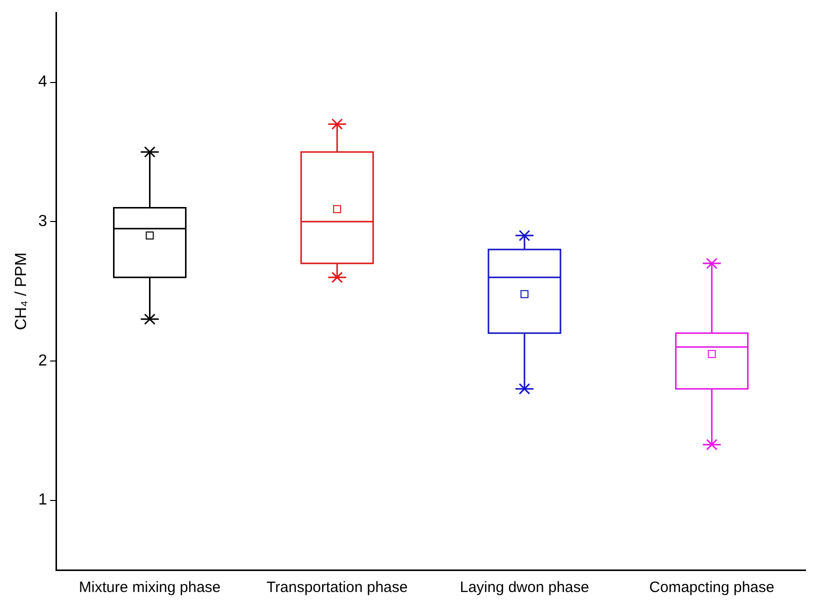 Image resolution: width=814 pixels, height=606 pixels. I want to click on y-tick-label: 3, so click(43, 221).